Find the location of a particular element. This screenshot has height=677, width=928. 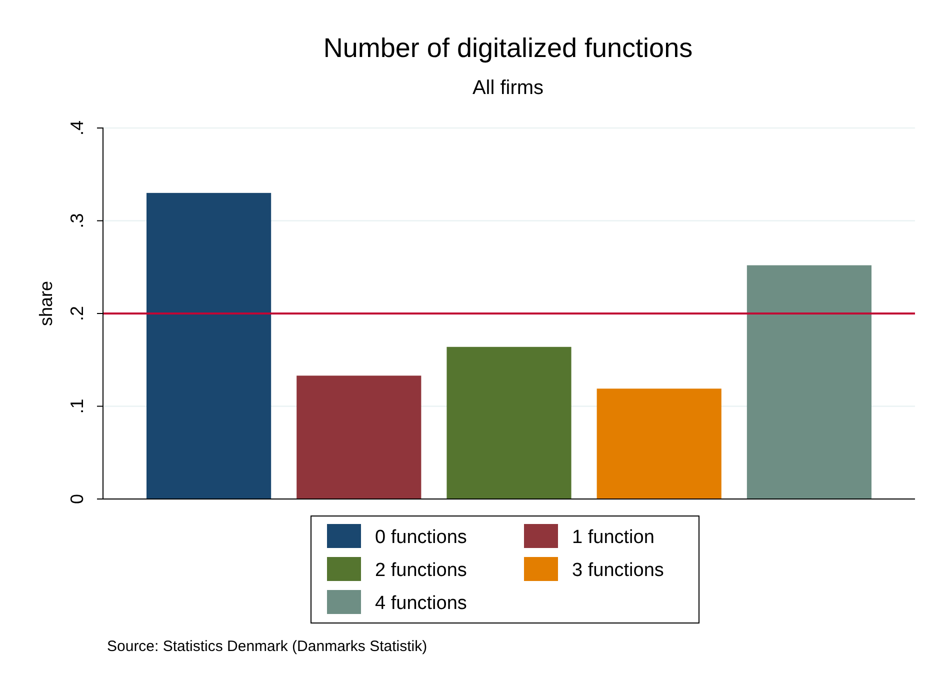

legend-label: 0 functions is located at coordinates (421, 537).